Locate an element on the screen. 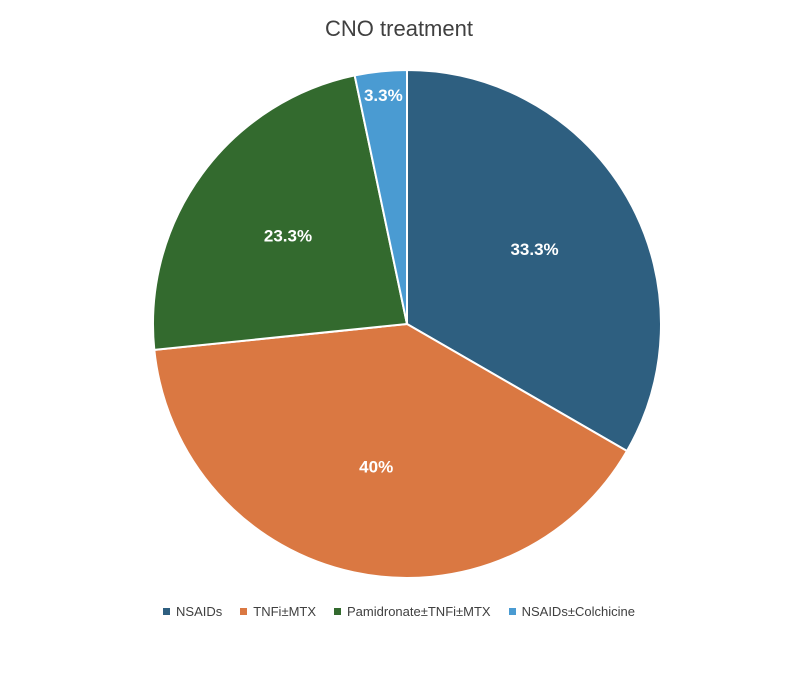 This screenshot has height=674, width=798. legend-label: TNFi±MTX is located at coordinates (285, 611).